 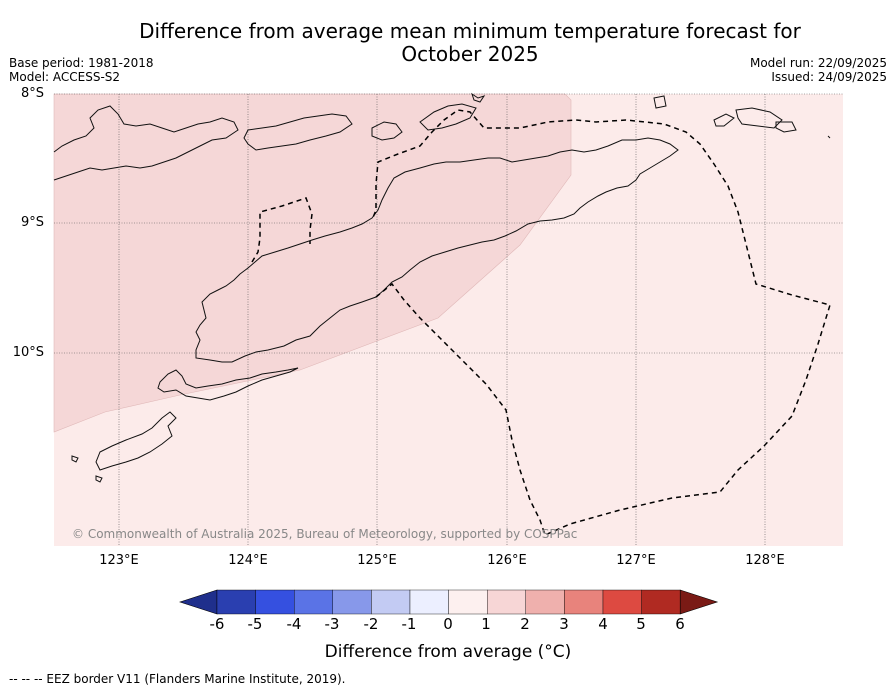 What do you see at coordinates (119, 560) in the screenshot?
I see `lon-label-123e: 123°E` at bounding box center [119, 560].